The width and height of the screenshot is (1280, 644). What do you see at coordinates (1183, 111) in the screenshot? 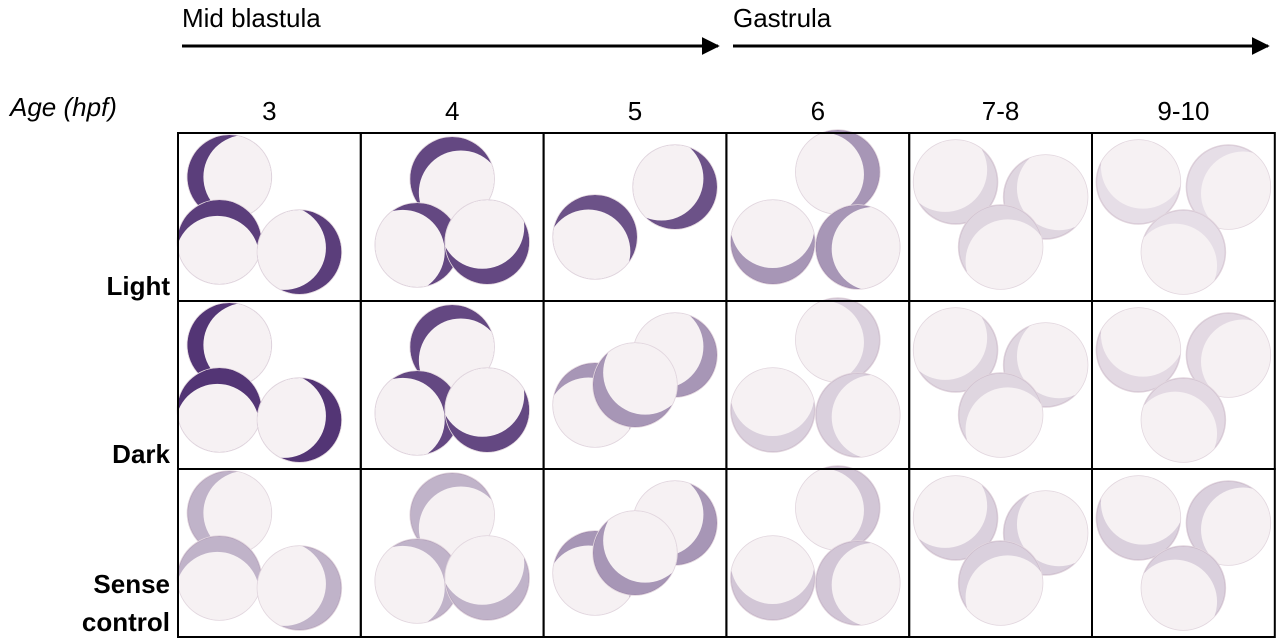
I see `age-value: 9-10` at bounding box center [1183, 111].